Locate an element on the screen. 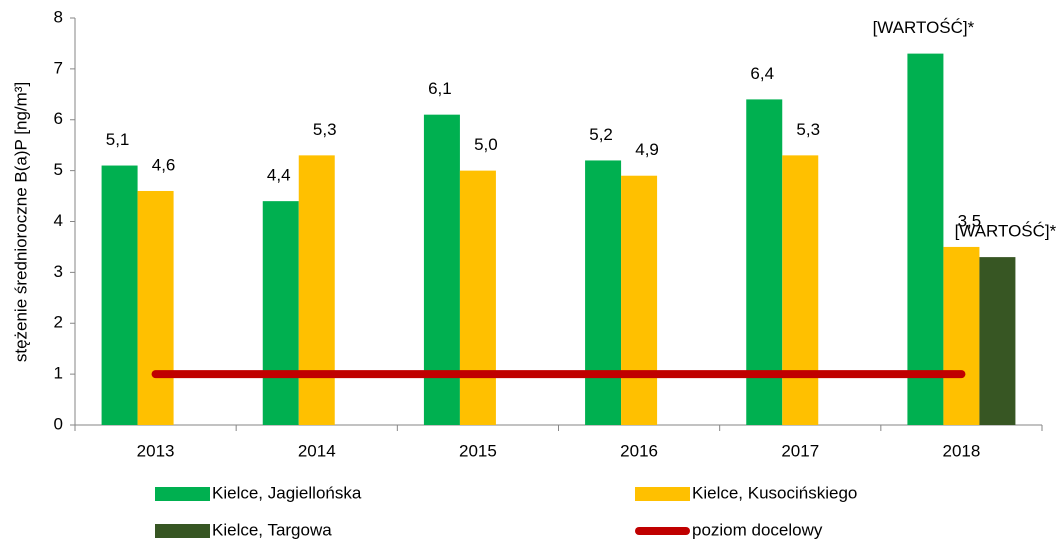 The width and height of the screenshot is (1057, 543). data-label: 5,1 is located at coordinates (118, 139).